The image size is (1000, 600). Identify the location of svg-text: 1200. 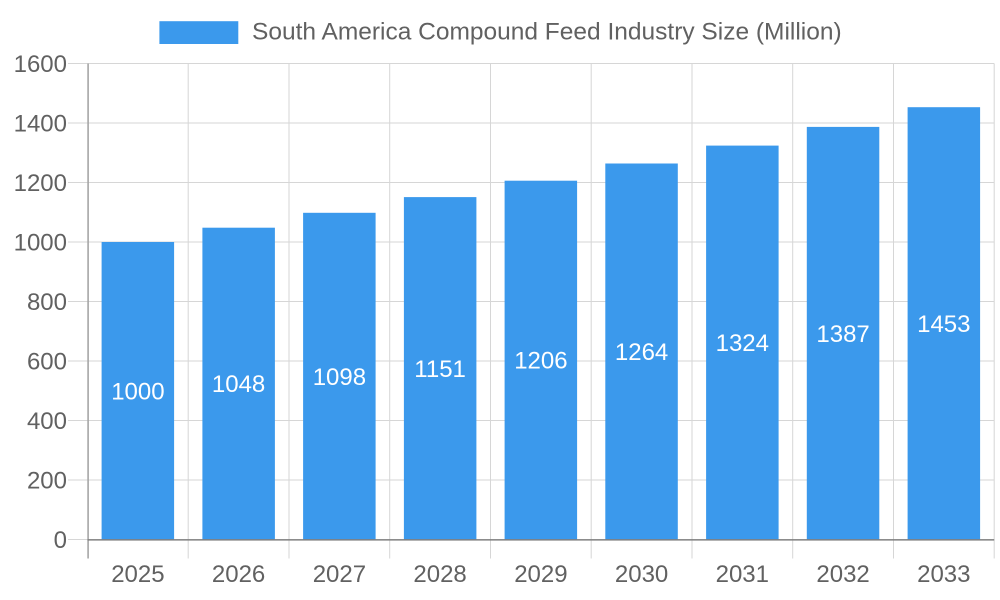
(40, 183).